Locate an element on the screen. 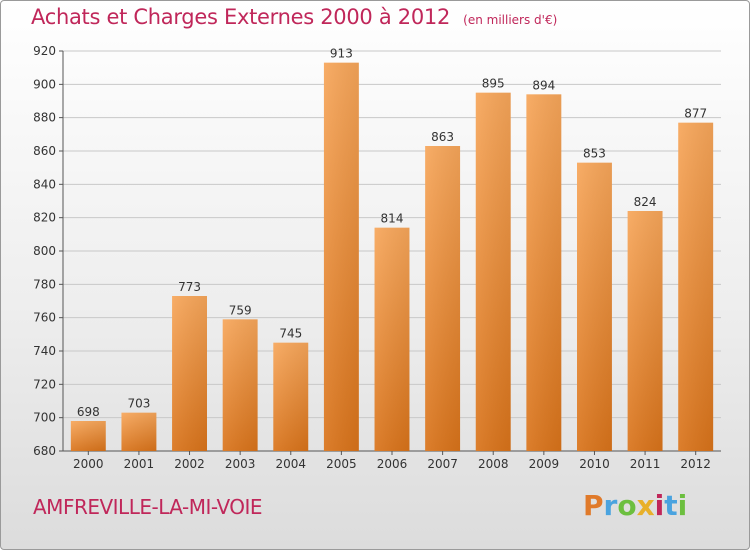 Image resolution: width=750 pixels, height=550 pixels. brand-letter: t is located at coordinates (671, 505).